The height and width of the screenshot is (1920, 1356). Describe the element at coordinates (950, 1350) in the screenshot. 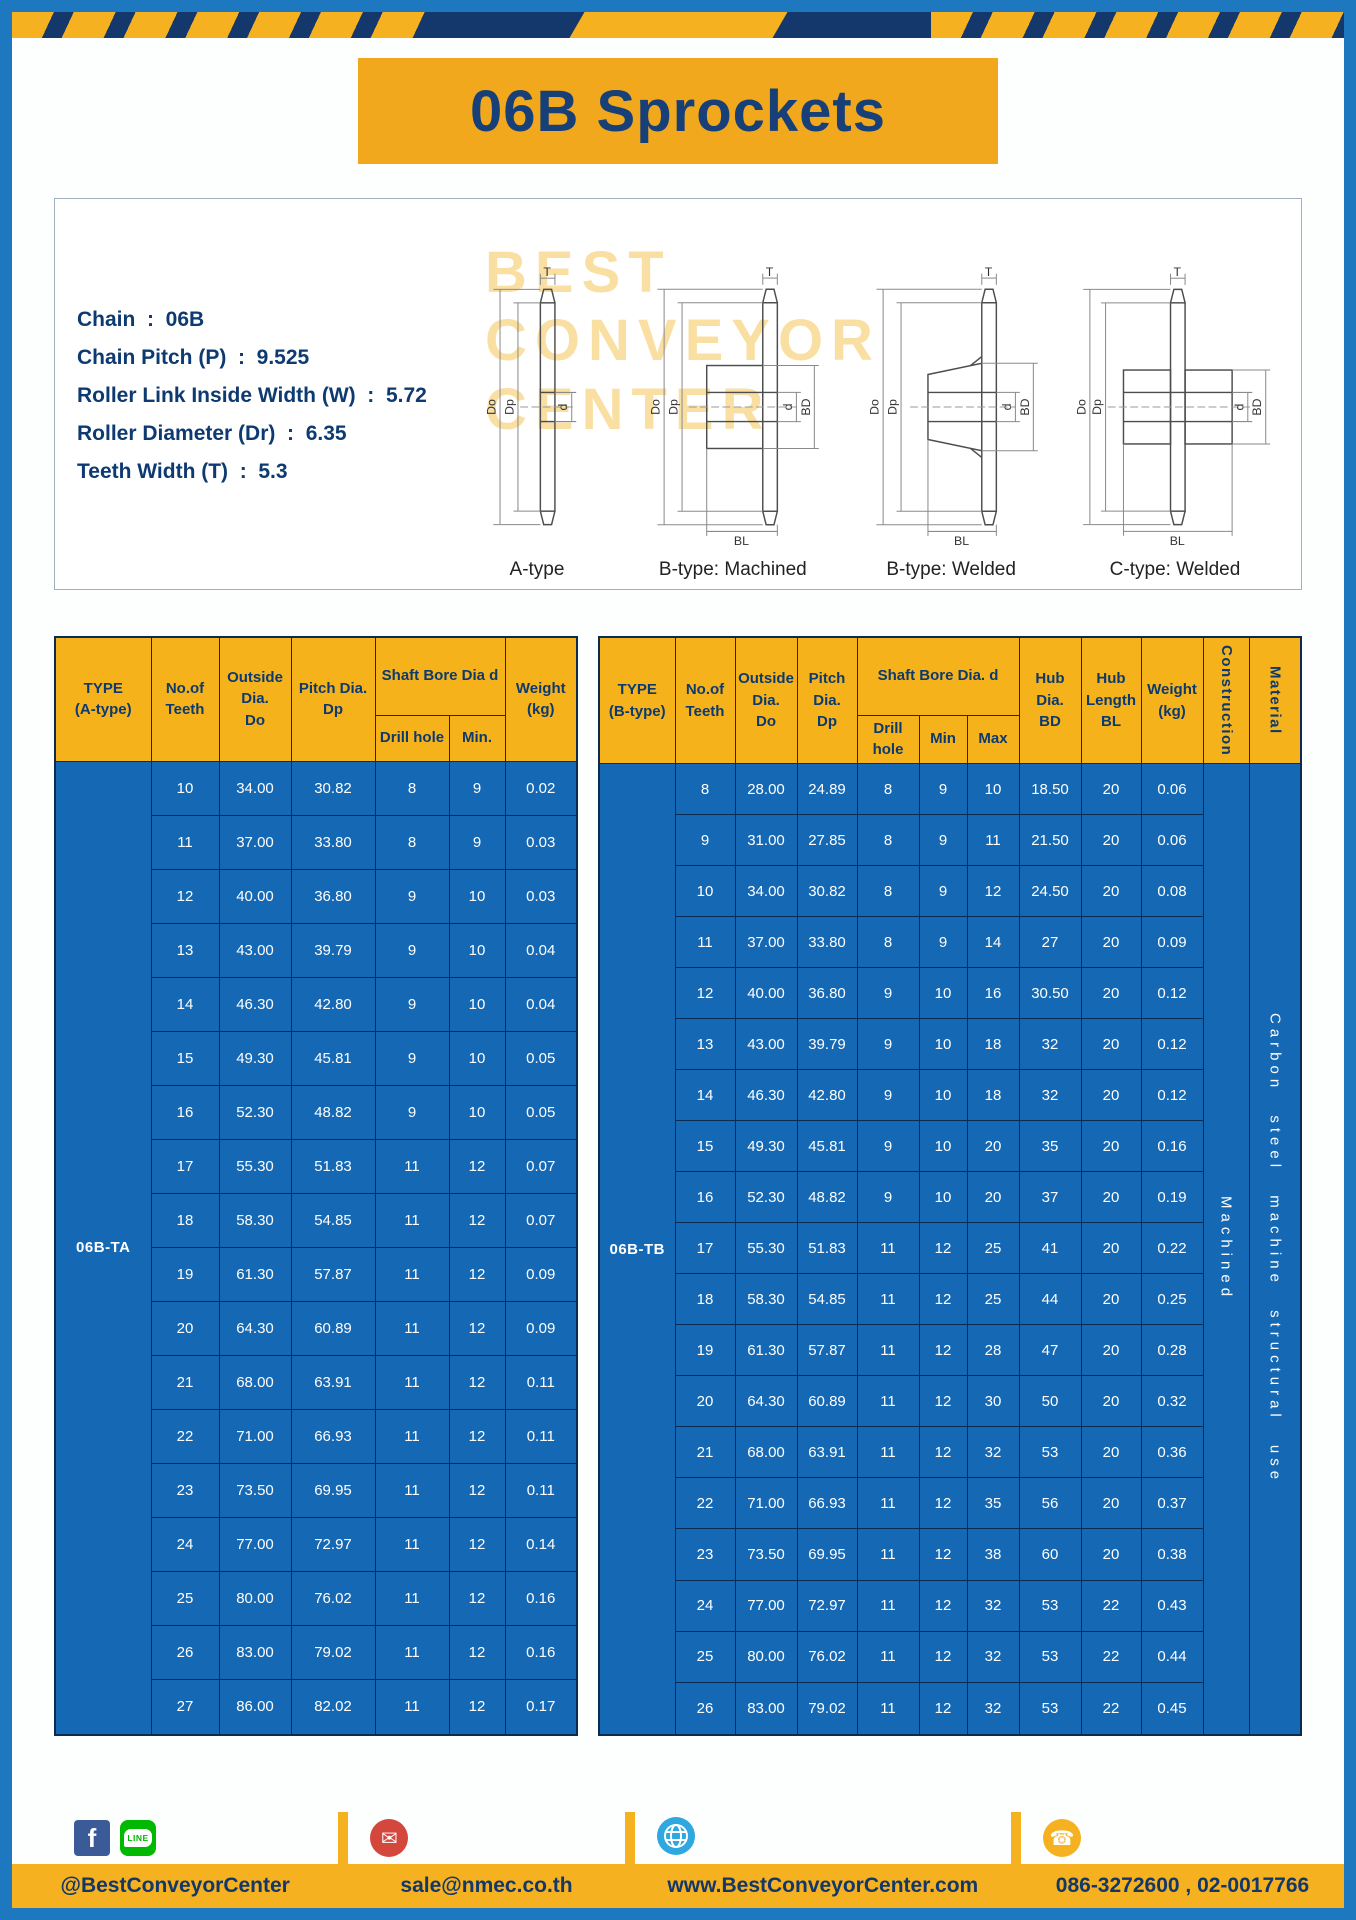

I see `table-row: 19 61.30 57.87 11 12 28 47 20 0.28` at that location.